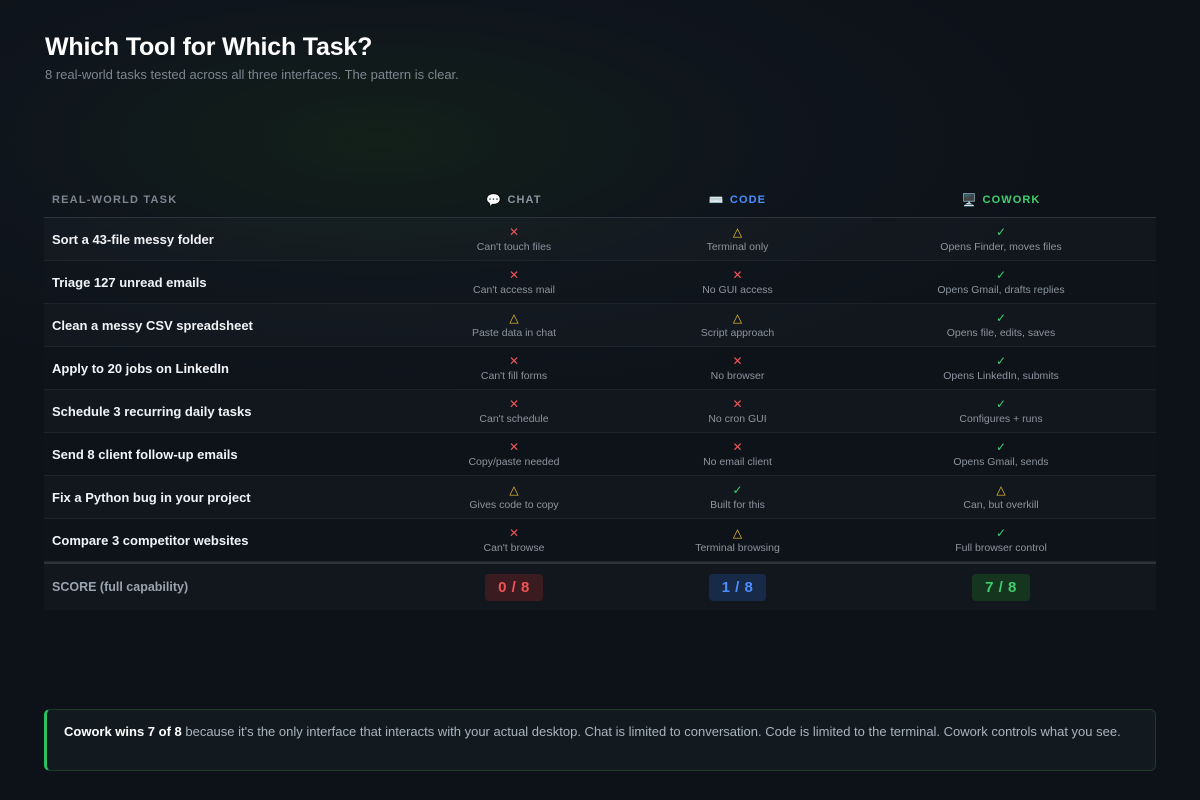  I want to click on cell-note: Can't access mail, so click(514, 289).